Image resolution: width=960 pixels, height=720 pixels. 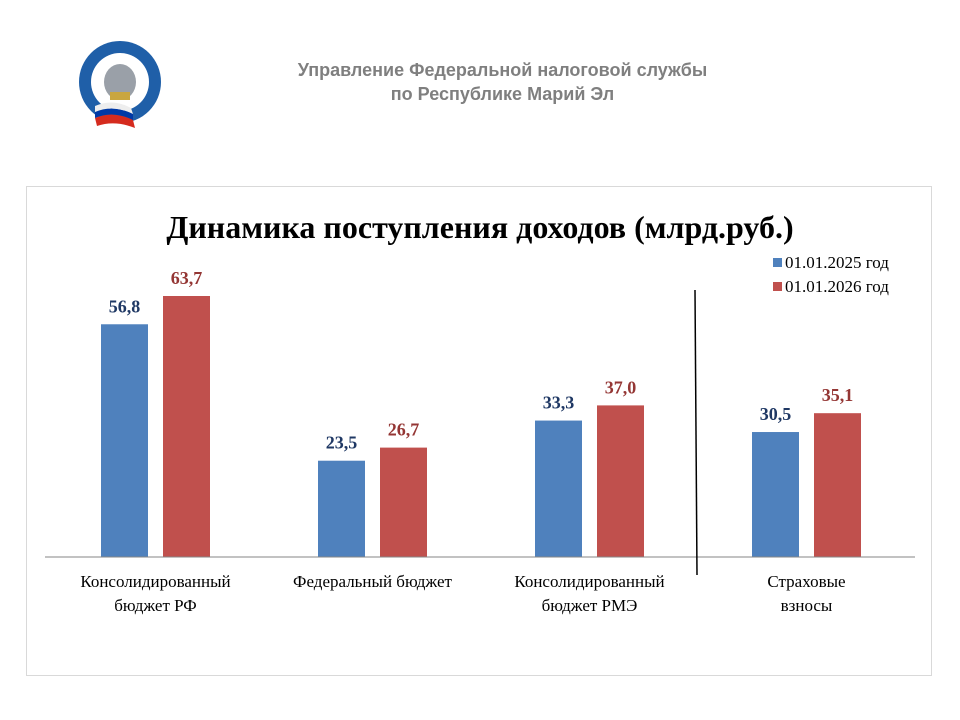 I want to click on data-label: 56,8, so click(x=125, y=306).